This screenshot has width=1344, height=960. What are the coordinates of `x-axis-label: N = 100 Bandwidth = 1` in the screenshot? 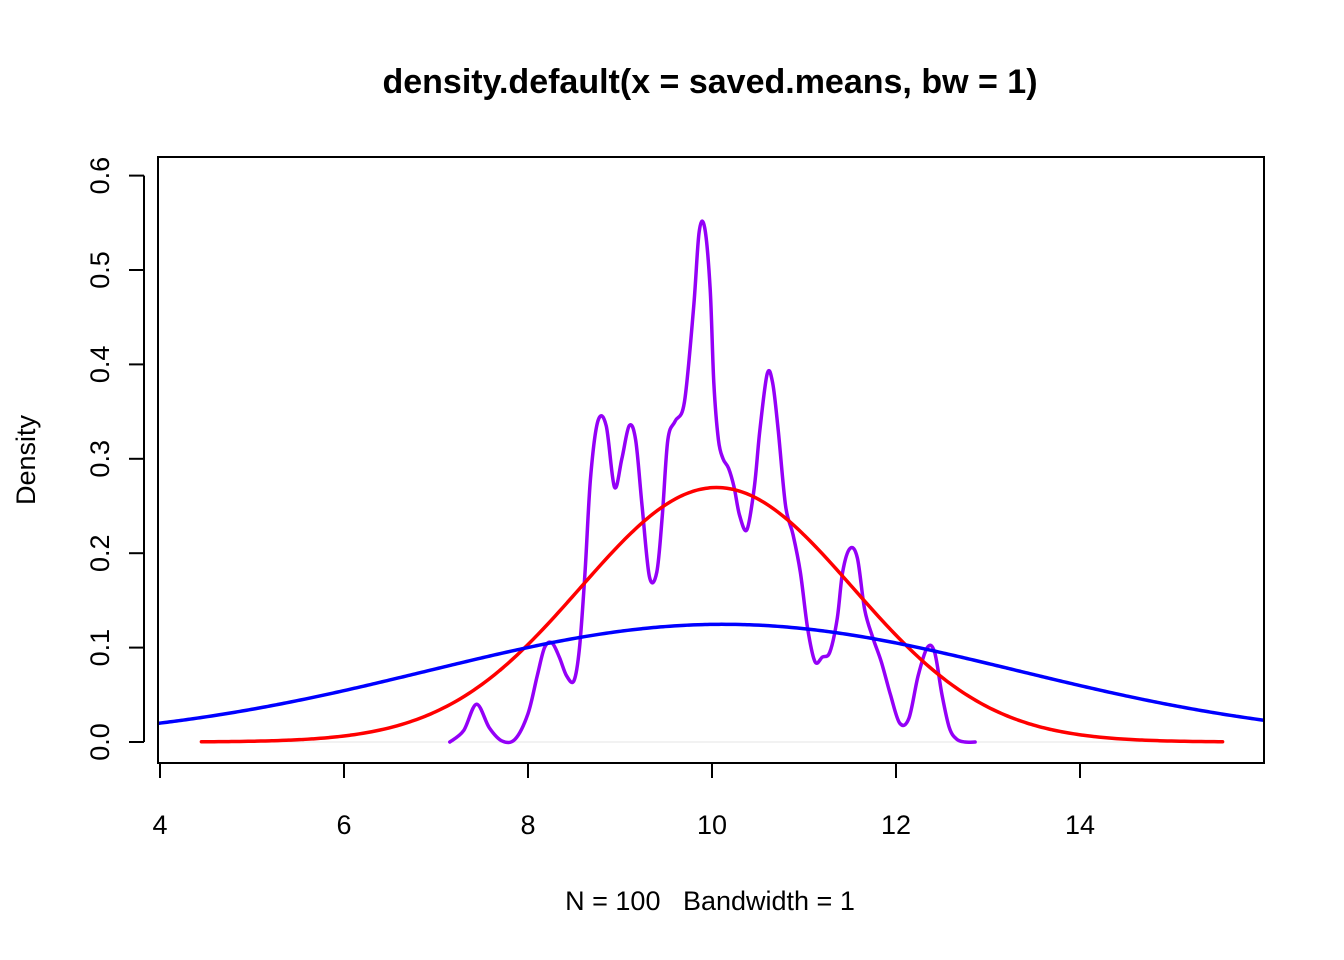 It's located at (710, 901).